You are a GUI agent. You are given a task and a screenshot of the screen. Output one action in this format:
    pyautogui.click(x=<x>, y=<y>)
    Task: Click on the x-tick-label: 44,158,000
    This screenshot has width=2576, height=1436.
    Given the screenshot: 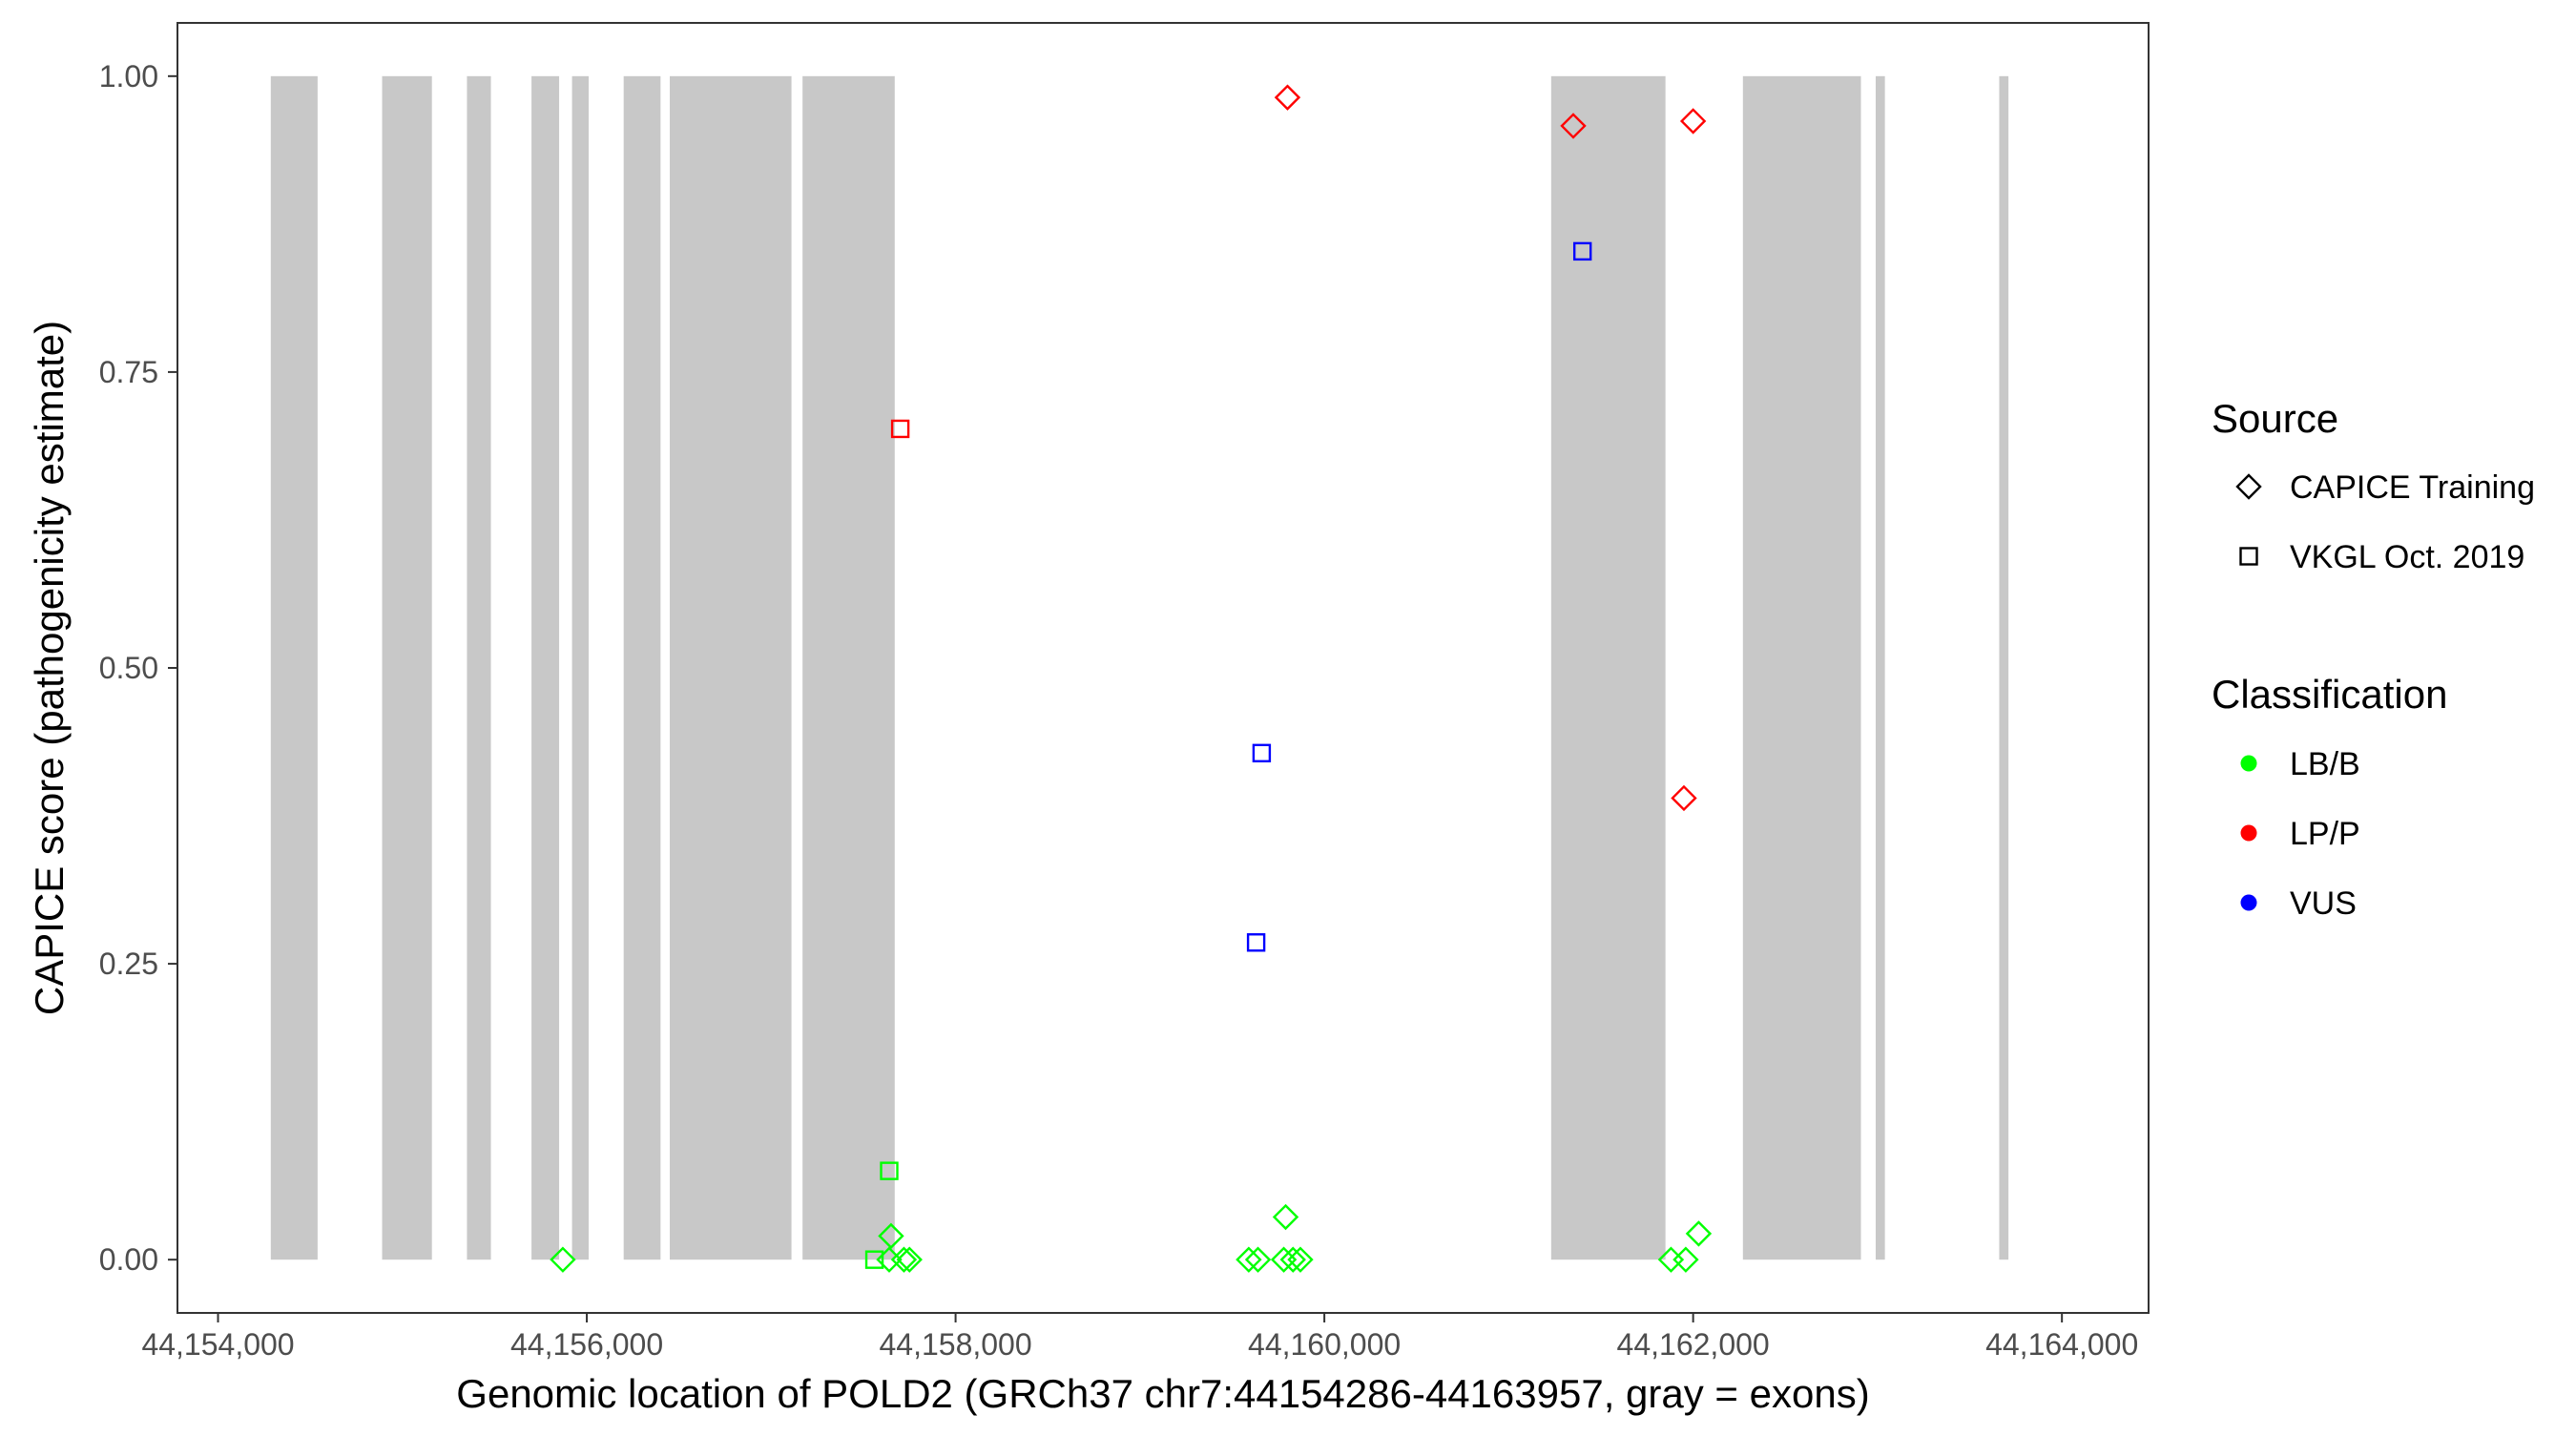 What is the action you would take?
    pyautogui.click(x=955, y=1344)
    